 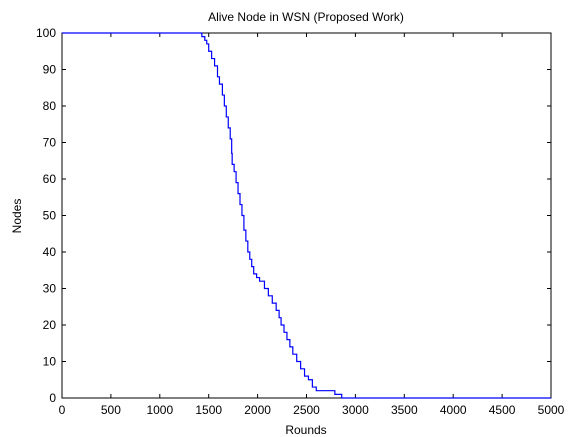 I want to click on y-axis-label: Nodes, so click(x=17, y=216).